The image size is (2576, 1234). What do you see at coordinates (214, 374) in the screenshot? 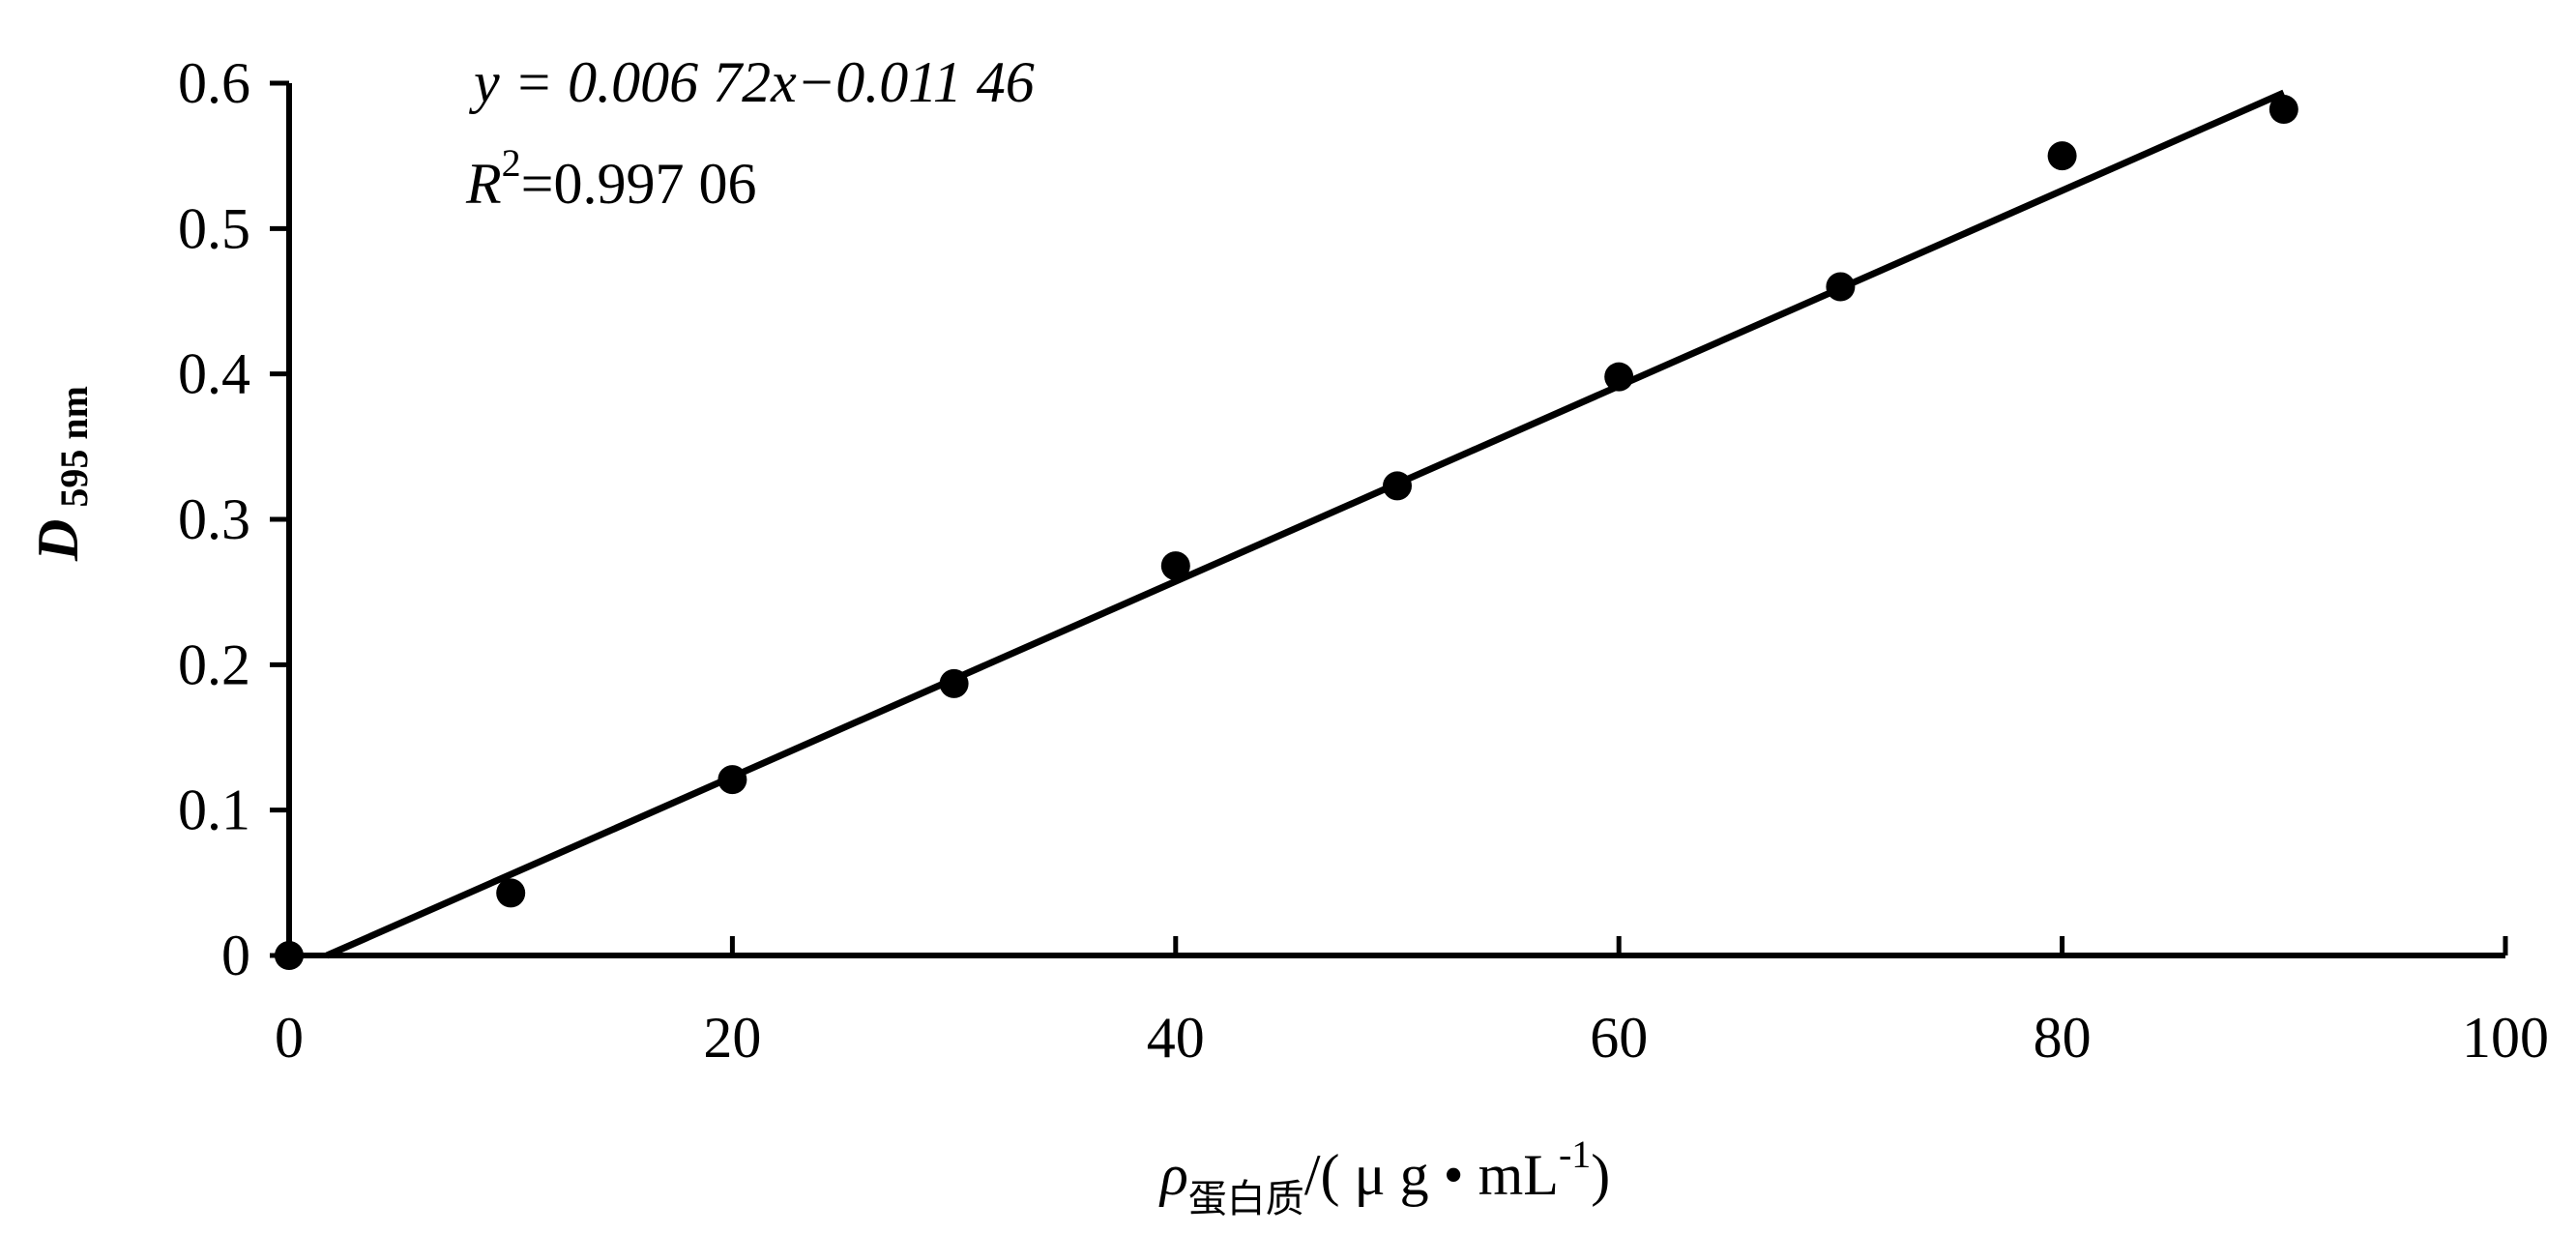
I see `y-tick-label: 0.4` at bounding box center [214, 374].